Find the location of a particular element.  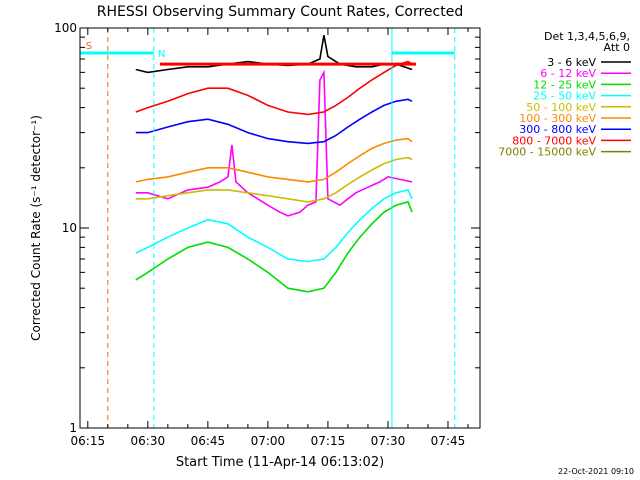

series-line-25-50-kev is located at coordinates (274, 225).